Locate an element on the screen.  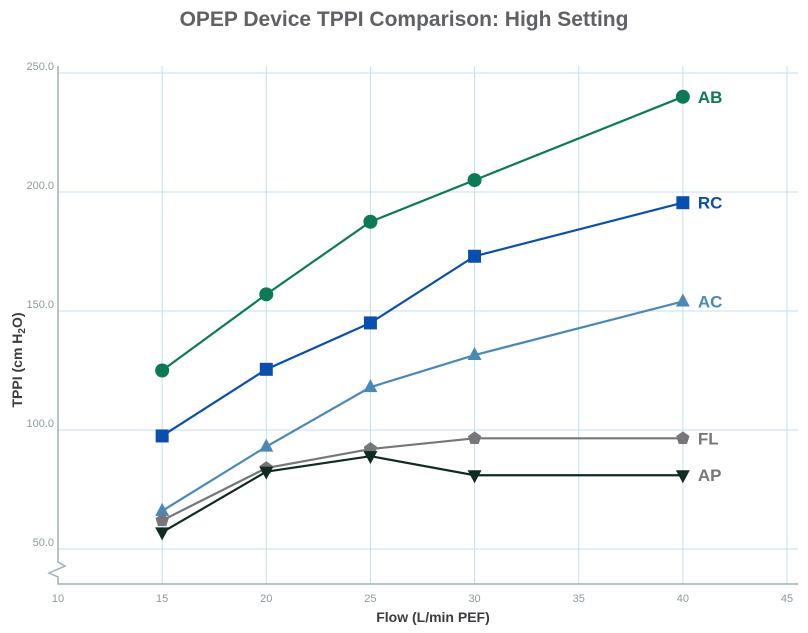
x-axis-label: Flow (L/min PEF) is located at coordinates (433, 617).